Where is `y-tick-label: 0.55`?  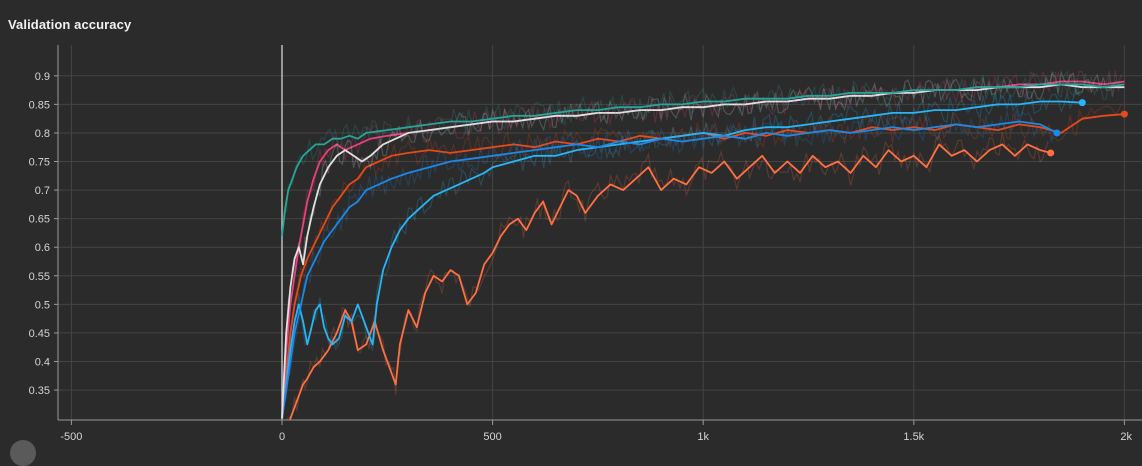
y-tick-label: 0.55 is located at coordinates (39, 277).